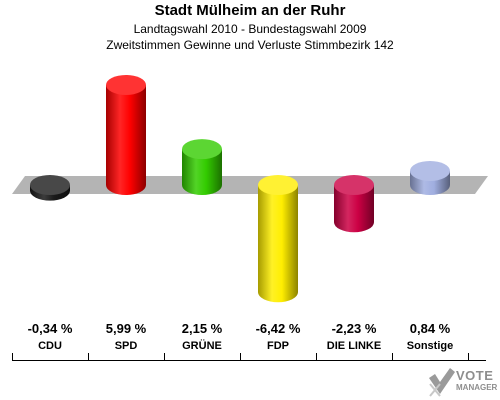 This screenshot has width=500, height=400. I want to click on bar-die-linke, so click(354, 204).